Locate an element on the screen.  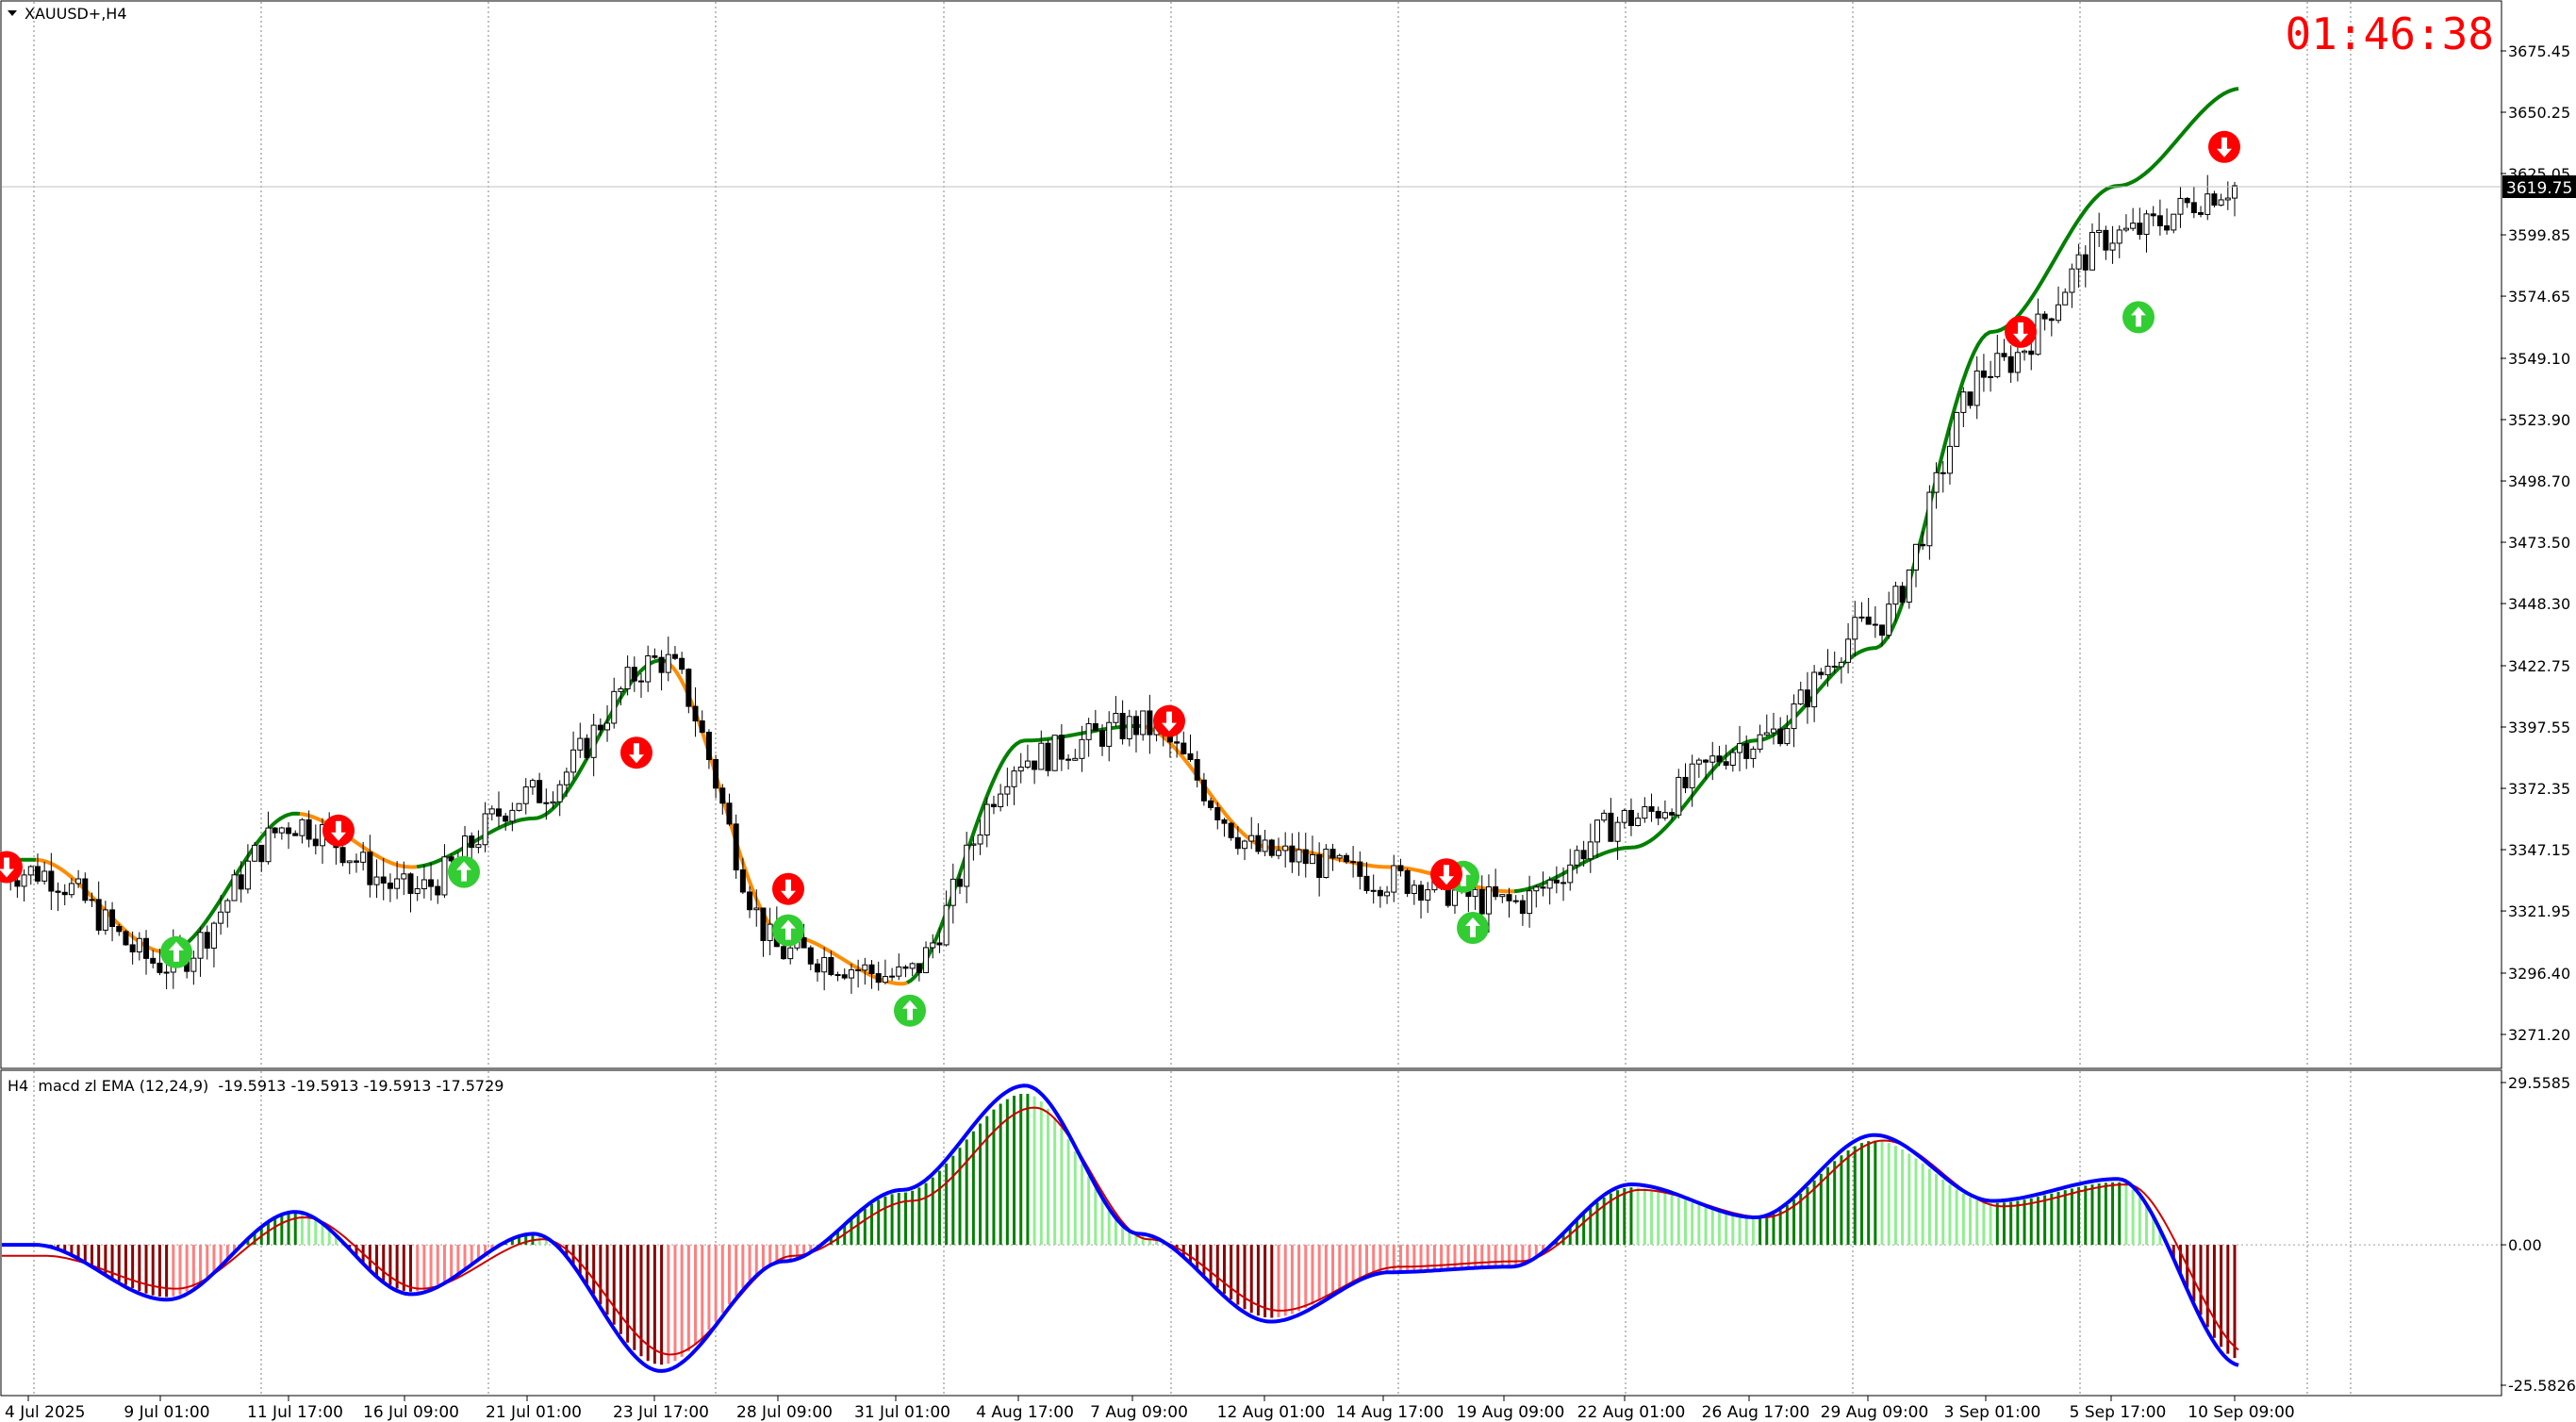
down-arrow-icon is located at coordinates (11, 867).